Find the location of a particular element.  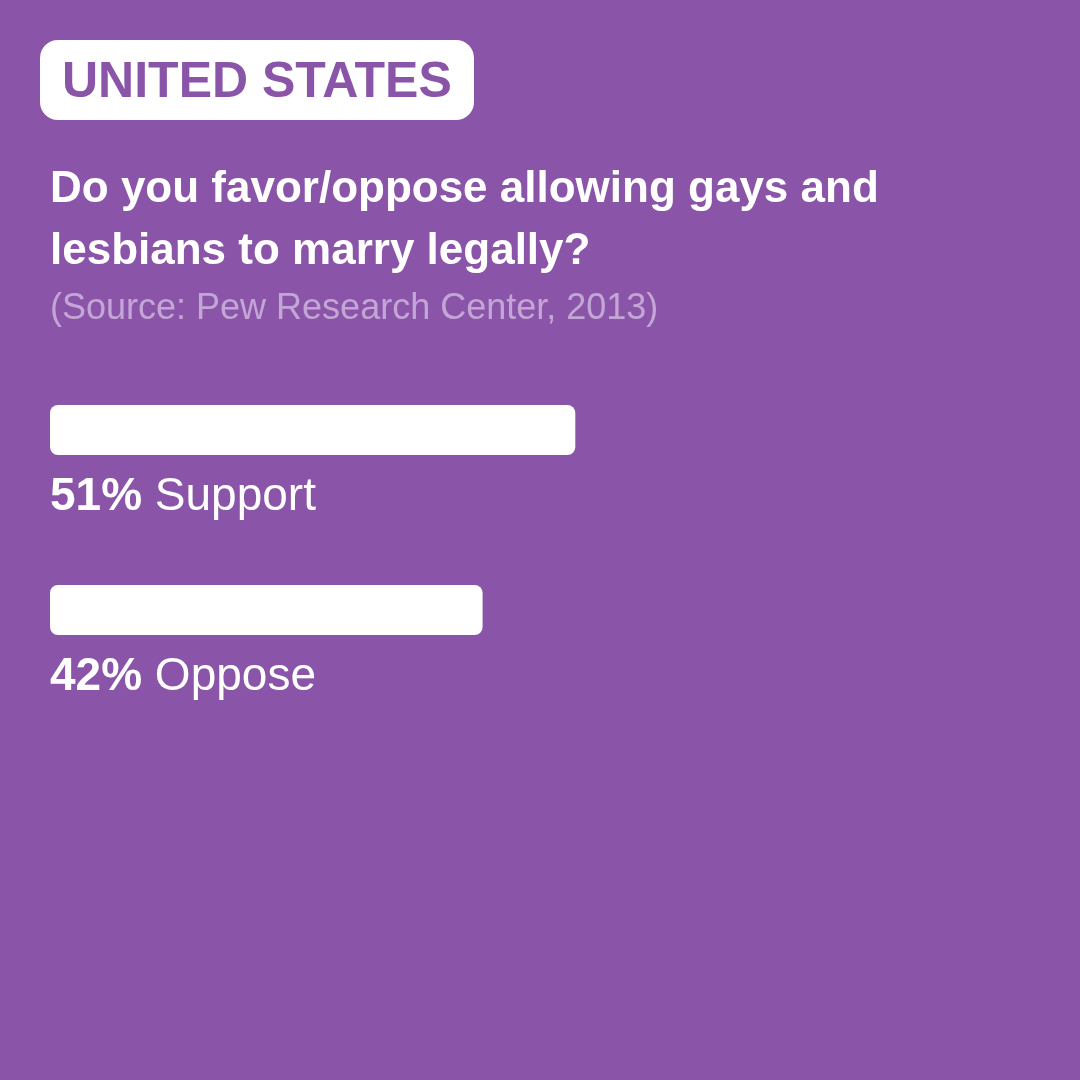

text: (Source: Pew Research Center, 2013) is located at coordinates (354, 307).